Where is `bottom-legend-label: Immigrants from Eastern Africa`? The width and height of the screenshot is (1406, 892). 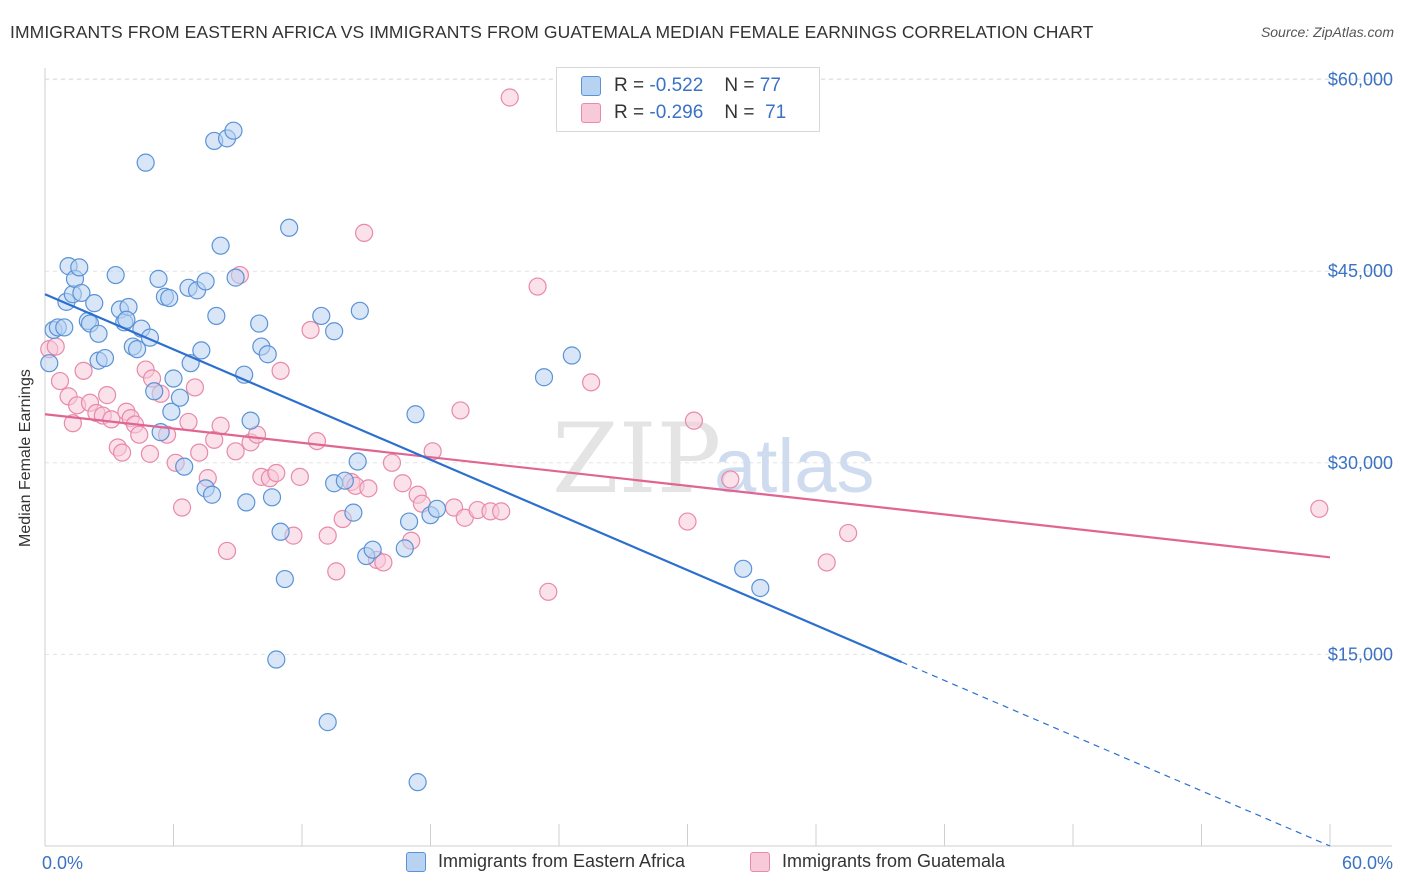
bottom-legend-label: Immigrants from Eastern Africa is located at coordinates (562, 861).